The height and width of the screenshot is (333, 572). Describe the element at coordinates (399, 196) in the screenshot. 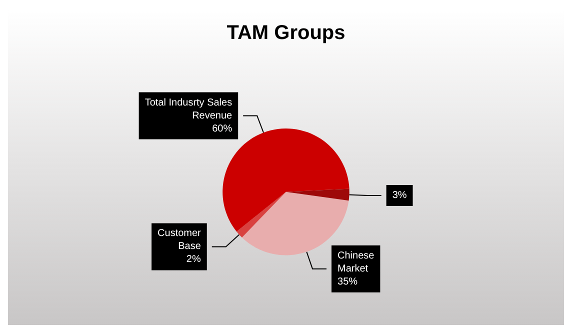

I see `data-label: 3%` at that location.